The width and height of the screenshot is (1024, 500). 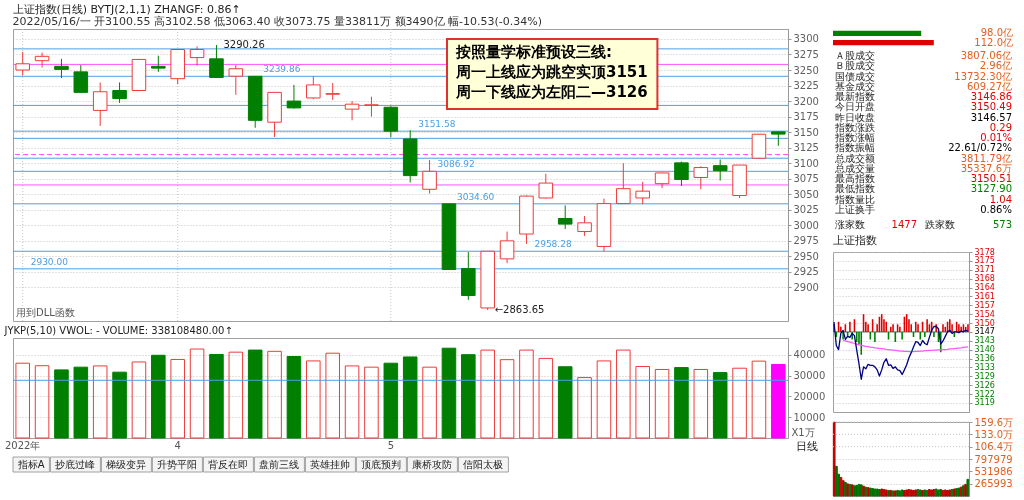 What do you see at coordinates (984, 385) in the screenshot?
I see `y-tick-label: 3126` at bounding box center [984, 385].